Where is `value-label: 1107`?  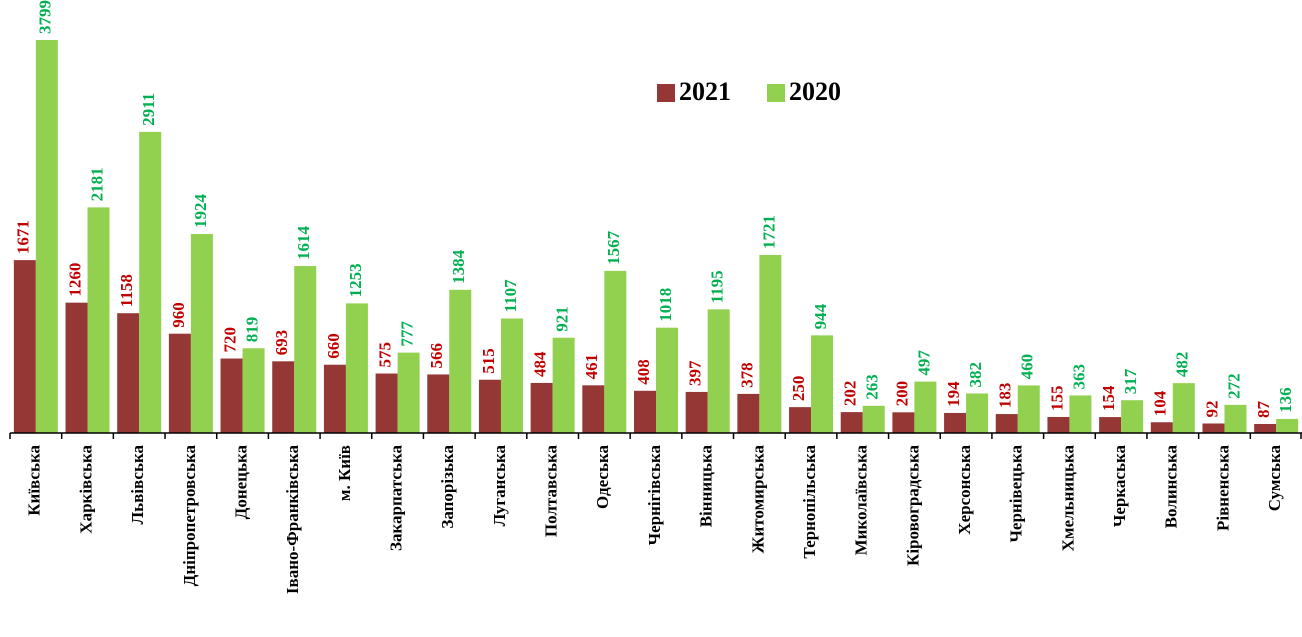
value-label: 1107 is located at coordinates (510, 296).